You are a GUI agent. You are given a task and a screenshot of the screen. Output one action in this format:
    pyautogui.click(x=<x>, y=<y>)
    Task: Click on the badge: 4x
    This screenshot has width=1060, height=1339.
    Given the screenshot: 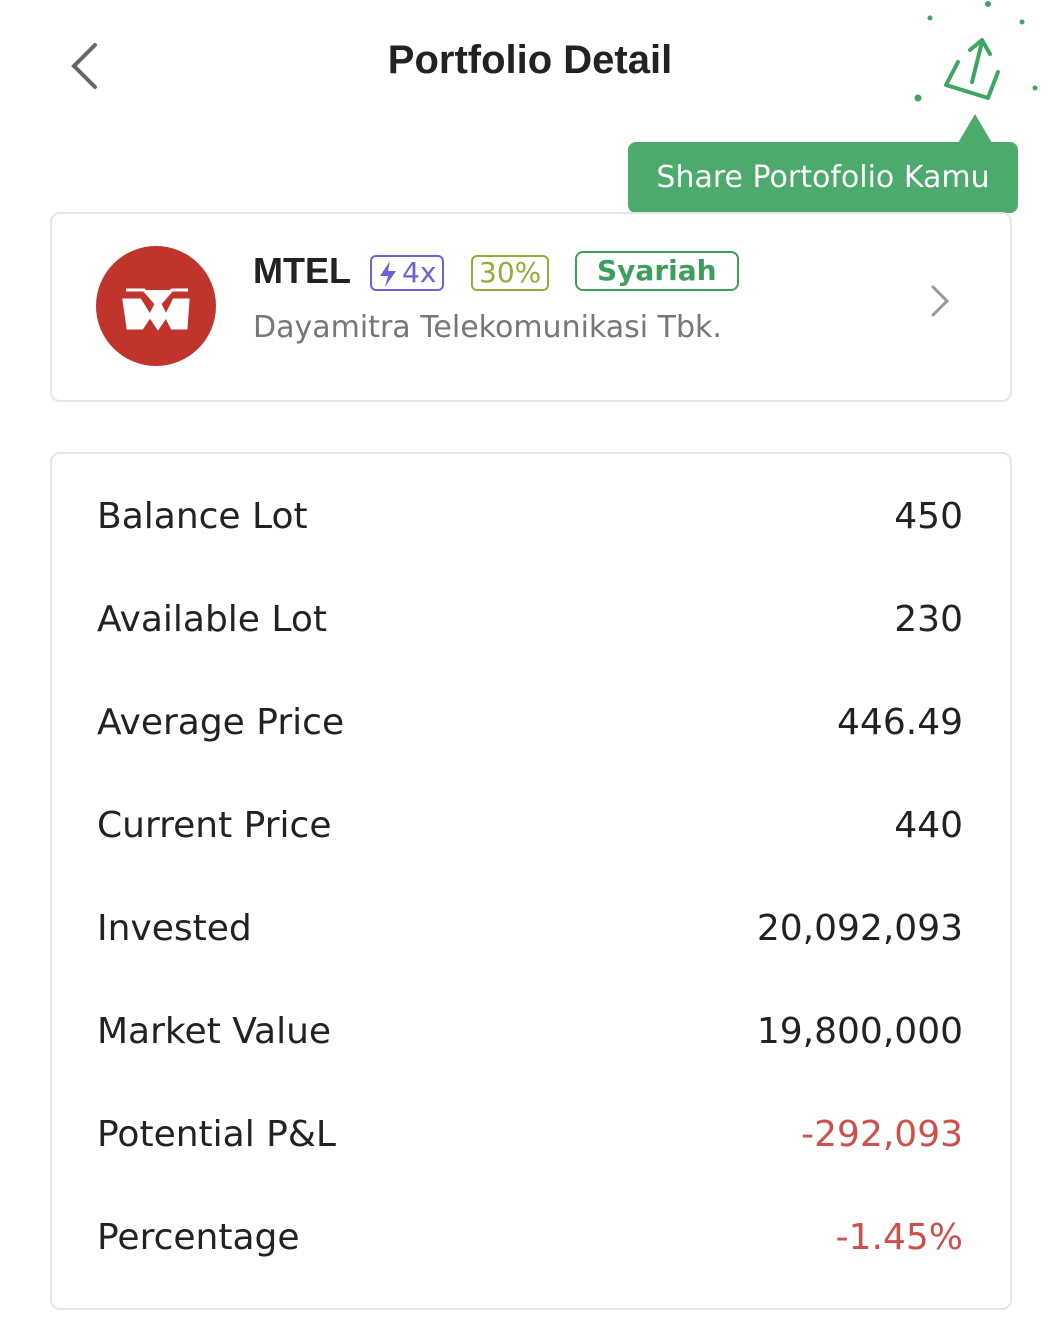 What is the action you would take?
    pyautogui.click(x=407, y=273)
    